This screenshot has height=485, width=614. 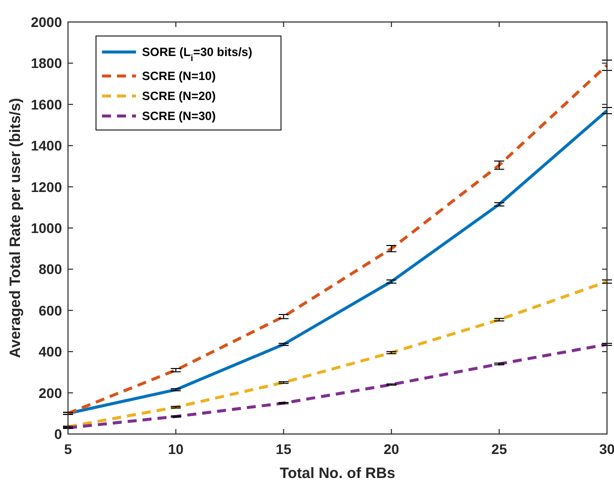 I want to click on y-tick-label: 400, so click(x=50, y=352).